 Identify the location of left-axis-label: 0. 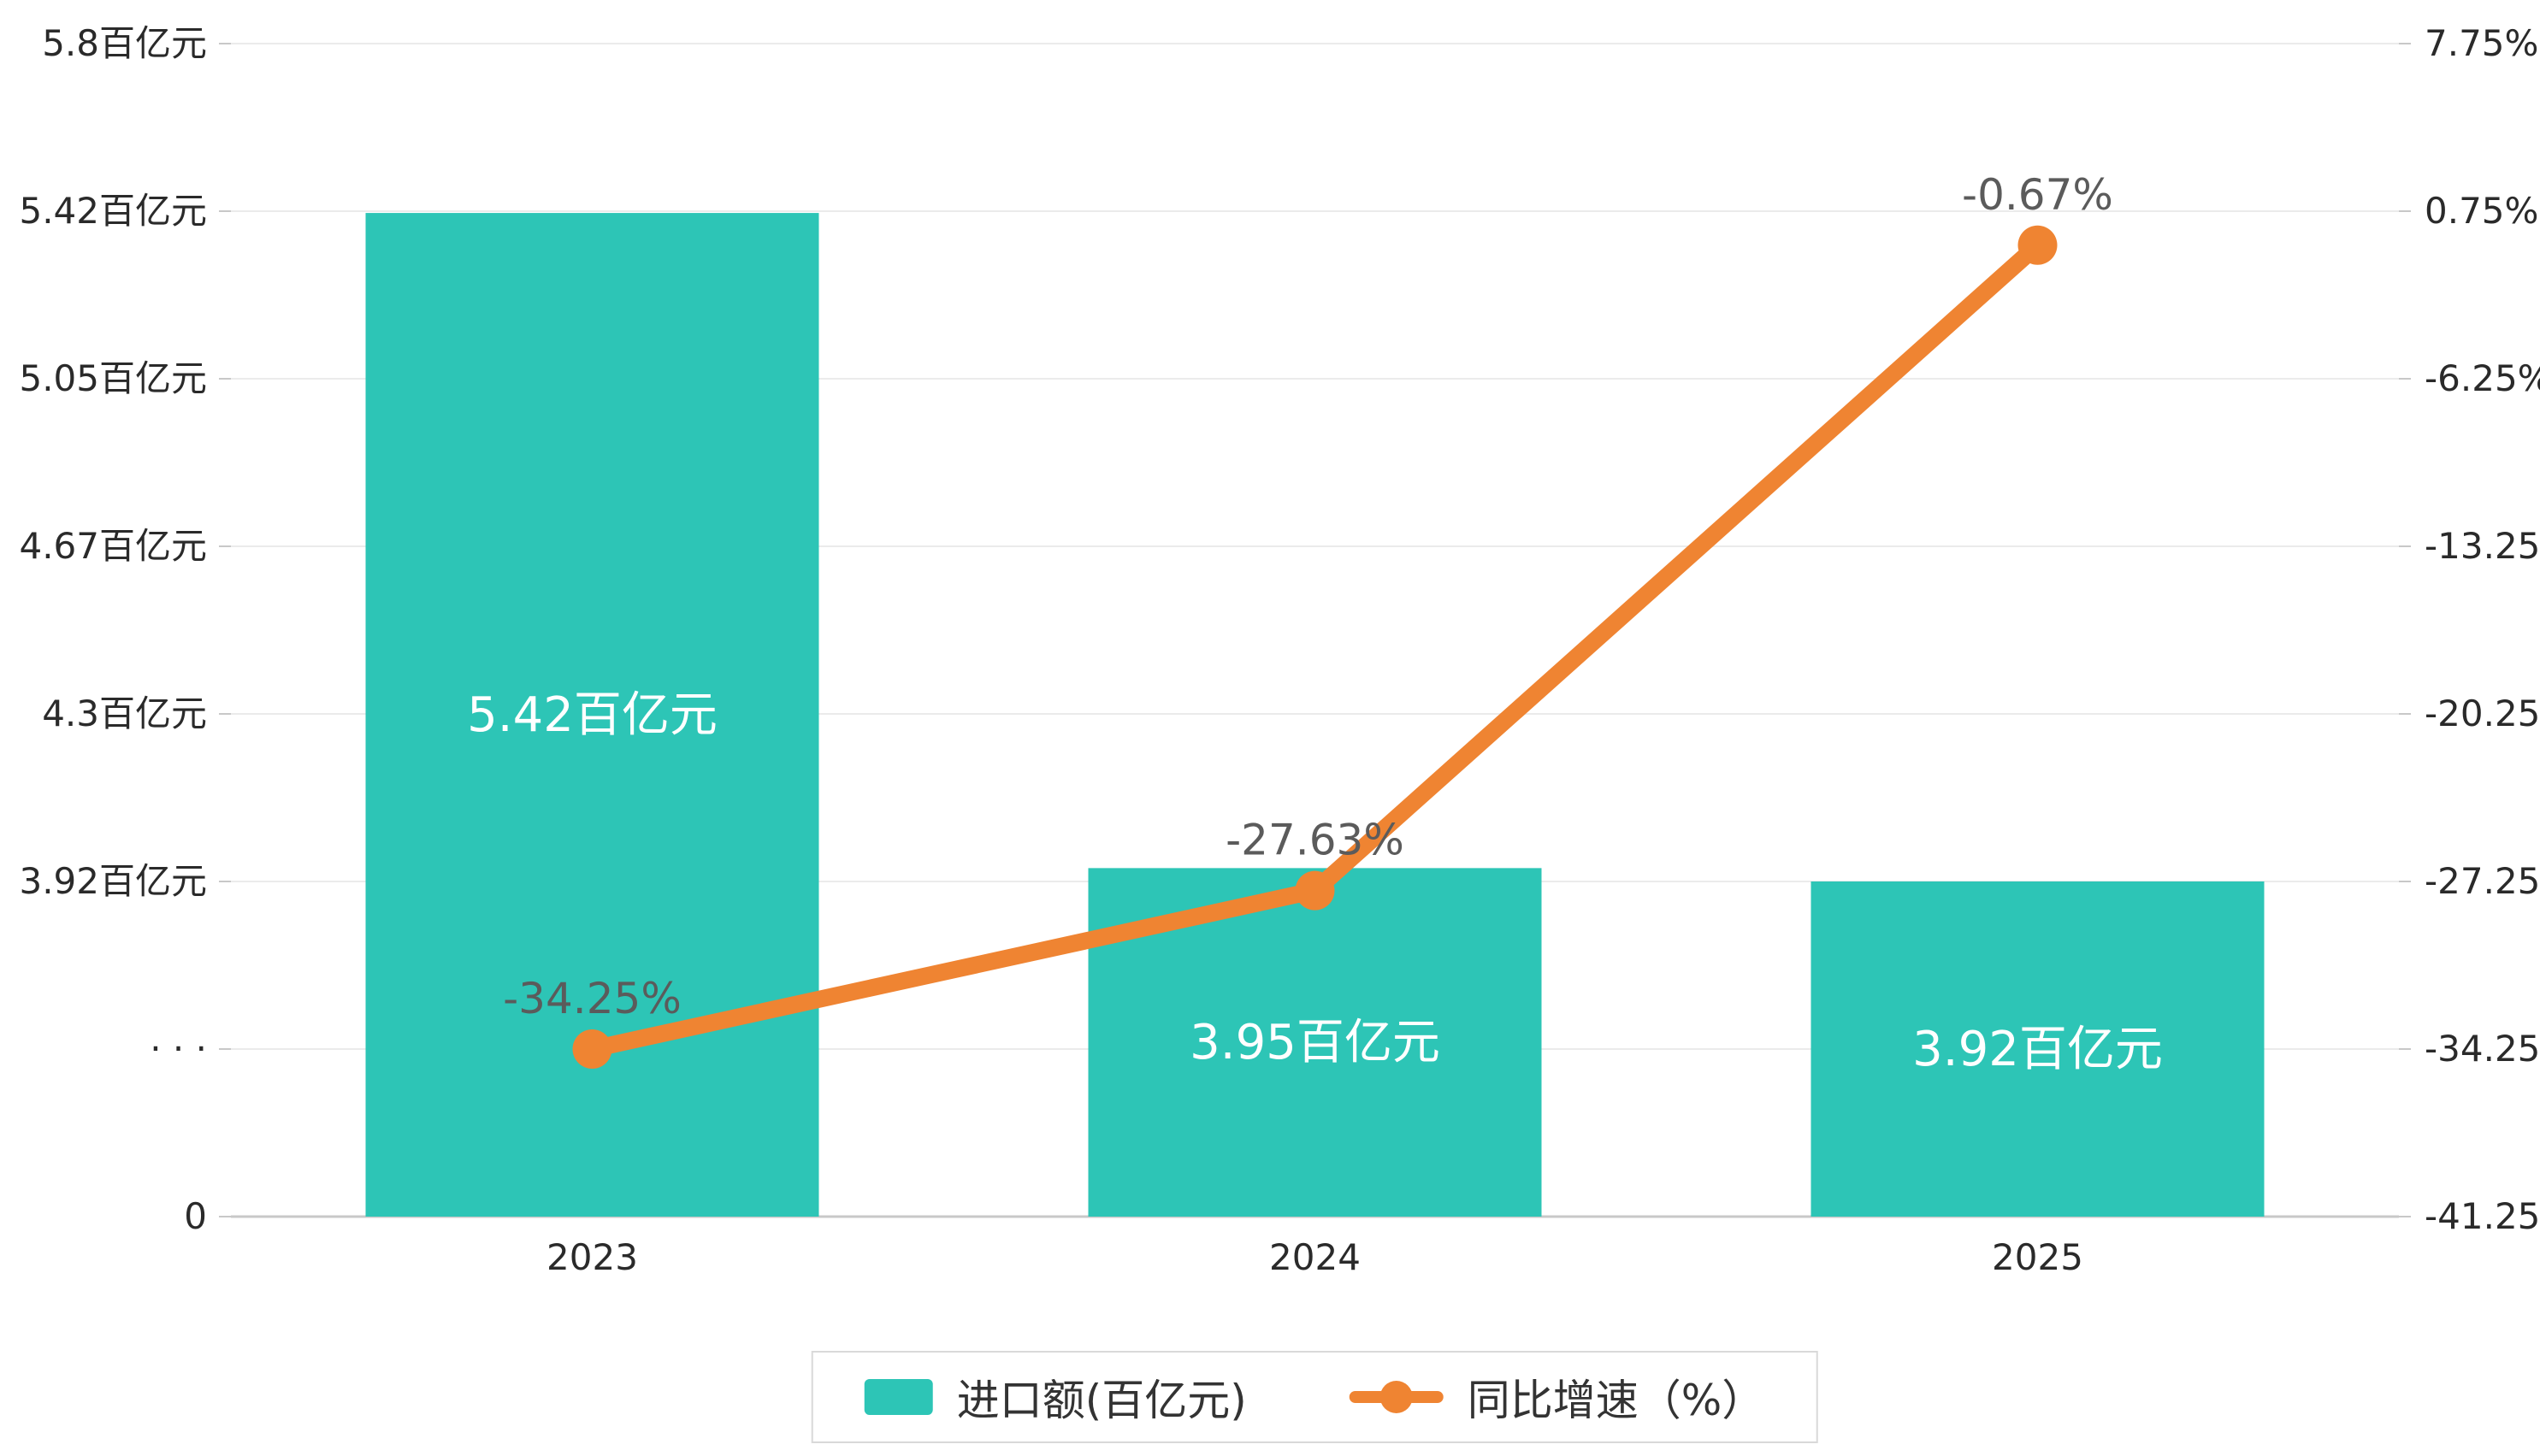
(195, 1216).